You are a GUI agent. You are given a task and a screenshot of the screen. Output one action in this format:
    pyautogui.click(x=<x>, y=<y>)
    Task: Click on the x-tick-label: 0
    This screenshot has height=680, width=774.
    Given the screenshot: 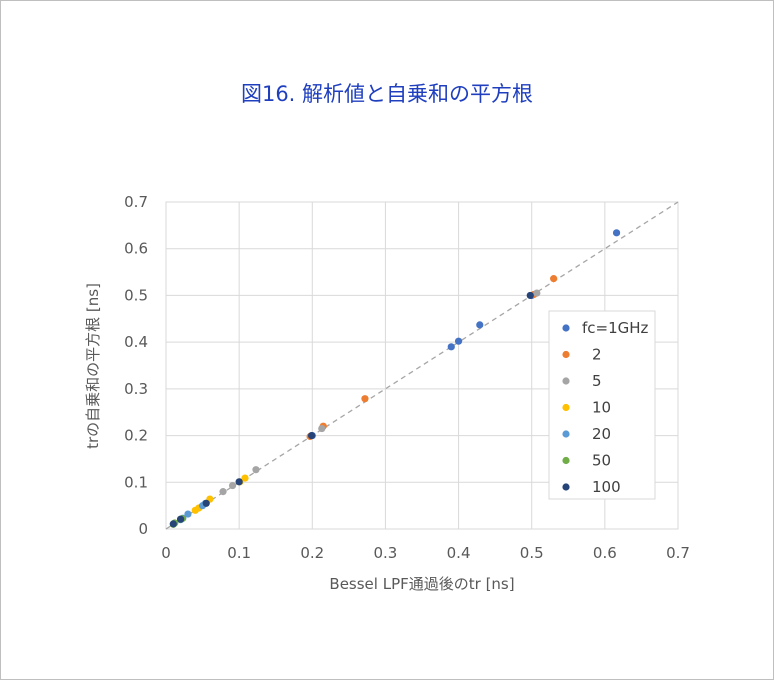 What is the action you would take?
    pyautogui.click(x=166, y=553)
    